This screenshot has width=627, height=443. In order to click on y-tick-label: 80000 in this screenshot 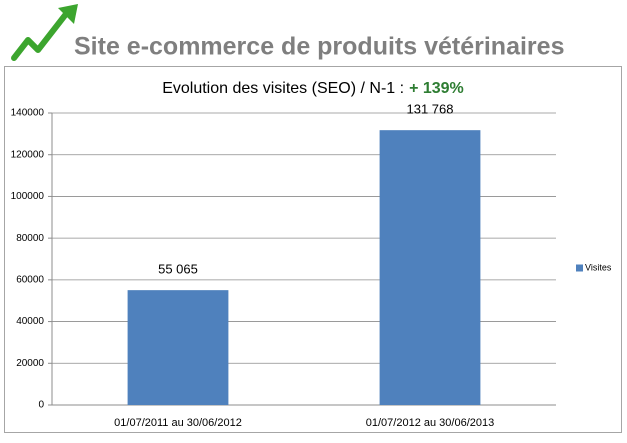, I will do `click(30, 238)`.